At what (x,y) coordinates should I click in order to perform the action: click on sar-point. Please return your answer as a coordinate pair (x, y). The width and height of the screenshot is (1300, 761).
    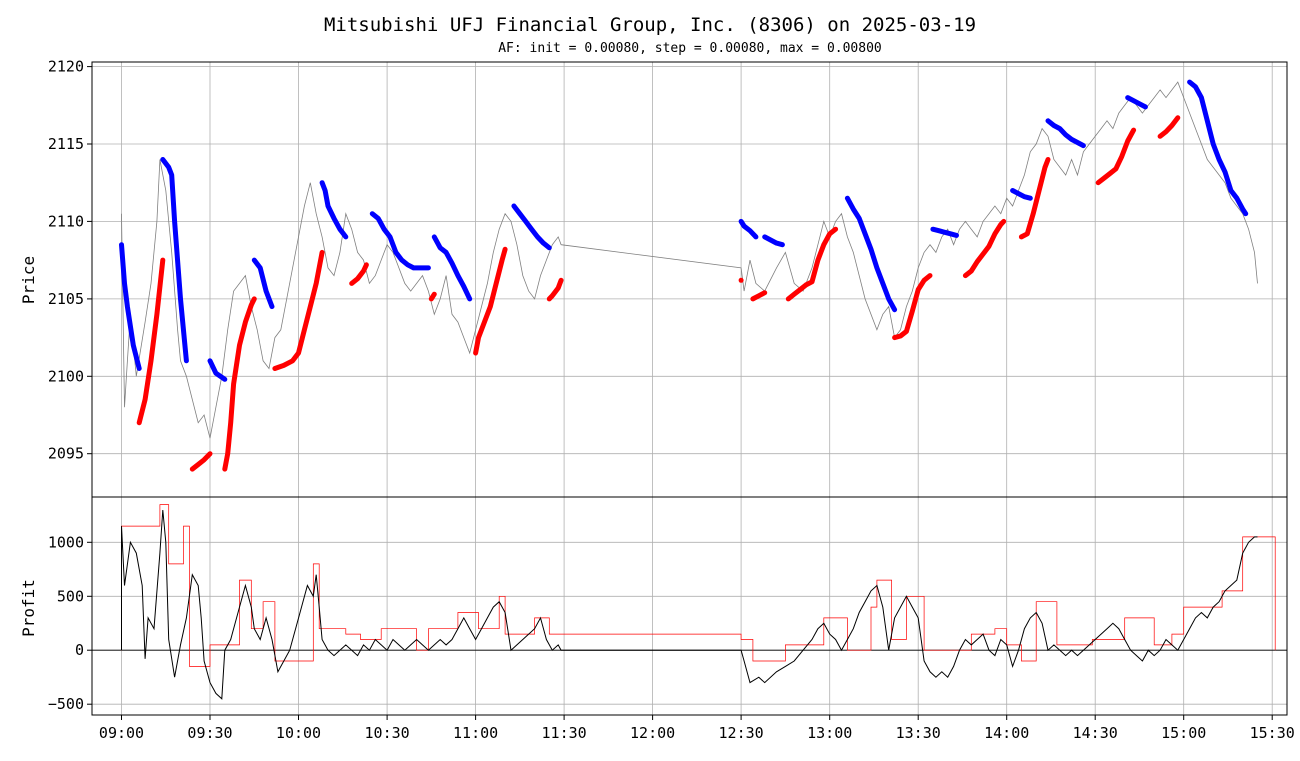
    Looking at the image, I should click on (741, 280).